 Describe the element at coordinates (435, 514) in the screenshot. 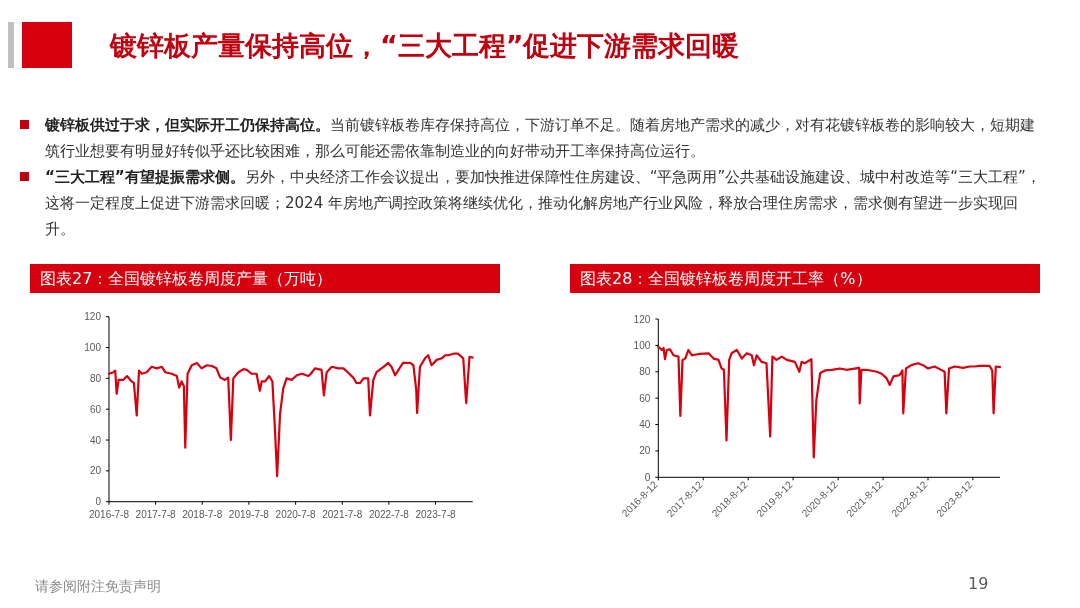

I see `x-tick-label: 2023-7-8` at that location.